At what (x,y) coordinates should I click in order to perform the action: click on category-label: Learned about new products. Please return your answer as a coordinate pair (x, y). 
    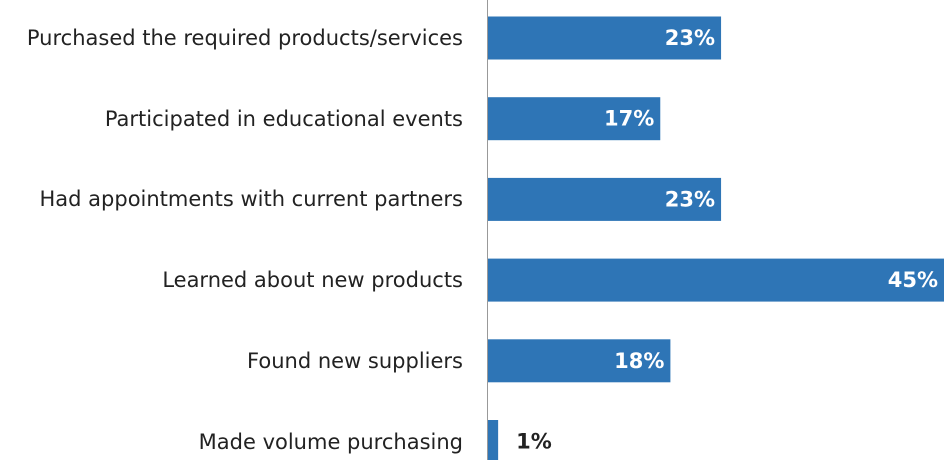
    Looking at the image, I should click on (231, 280).